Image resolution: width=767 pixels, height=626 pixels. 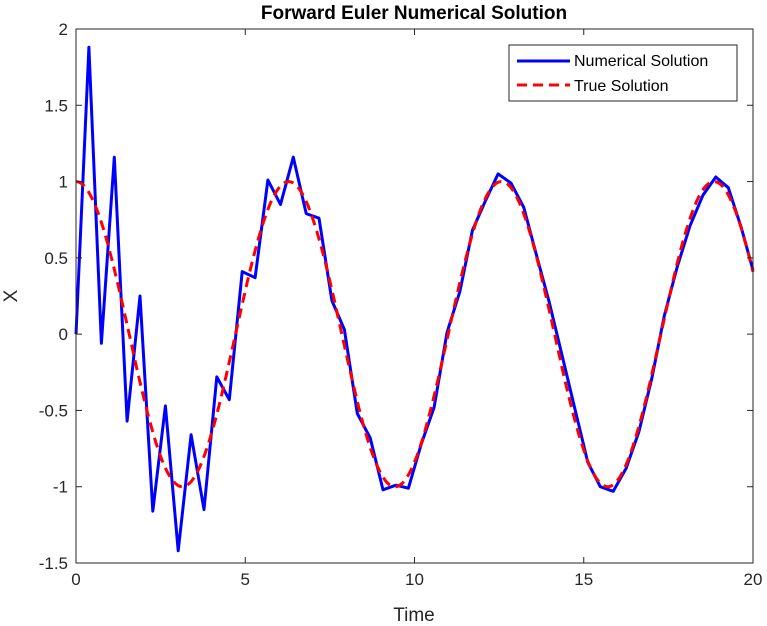 What do you see at coordinates (641, 61) in the screenshot?
I see `legend-label-numerical: Numerical Solution` at bounding box center [641, 61].